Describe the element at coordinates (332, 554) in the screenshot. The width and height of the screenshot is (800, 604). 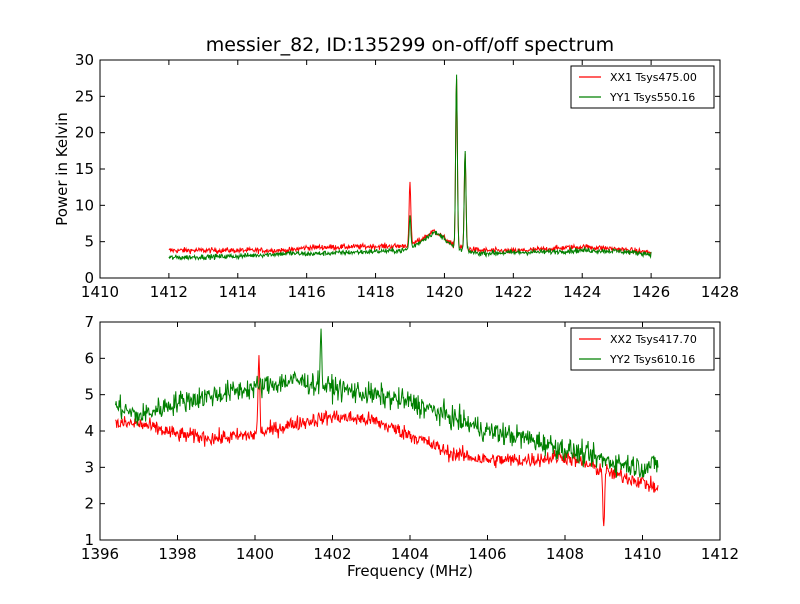
I see `x-tick-label: 1402` at that location.